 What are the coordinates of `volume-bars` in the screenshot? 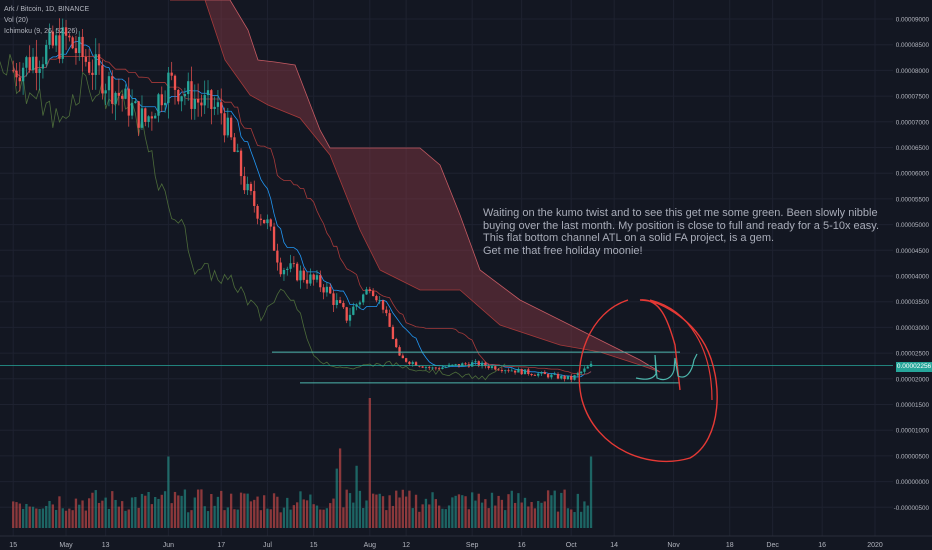 It's located at (302, 463).